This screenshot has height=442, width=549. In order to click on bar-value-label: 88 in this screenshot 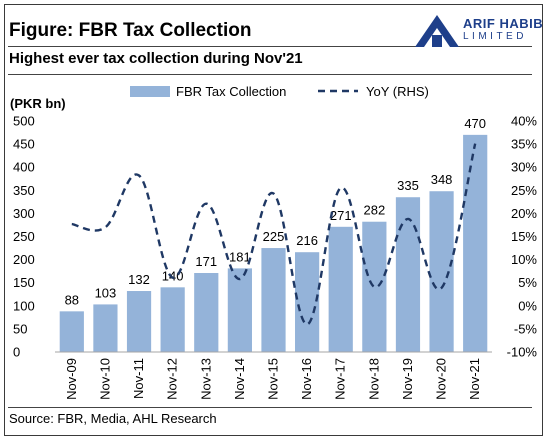, I will do `click(72, 299)`.